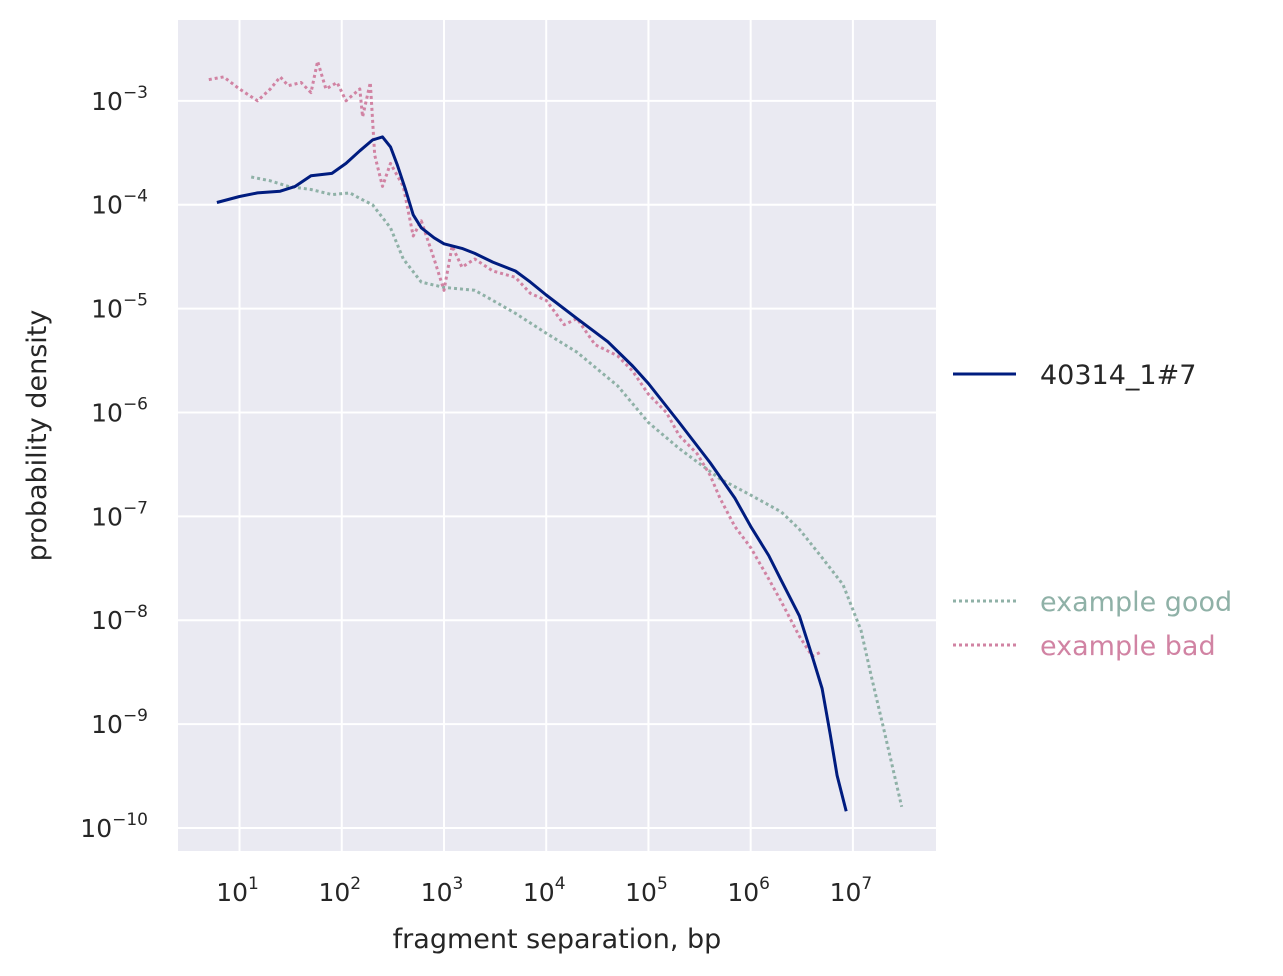 The width and height of the screenshot is (1283, 976). Describe the element at coordinates (557, 939) in the screenshot. I see `x-axis-label: fragment separation, bp` at that location.